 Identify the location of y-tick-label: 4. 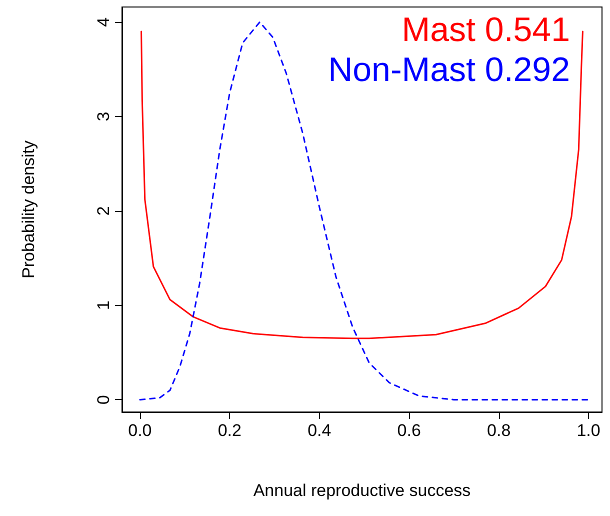
(103, 22).